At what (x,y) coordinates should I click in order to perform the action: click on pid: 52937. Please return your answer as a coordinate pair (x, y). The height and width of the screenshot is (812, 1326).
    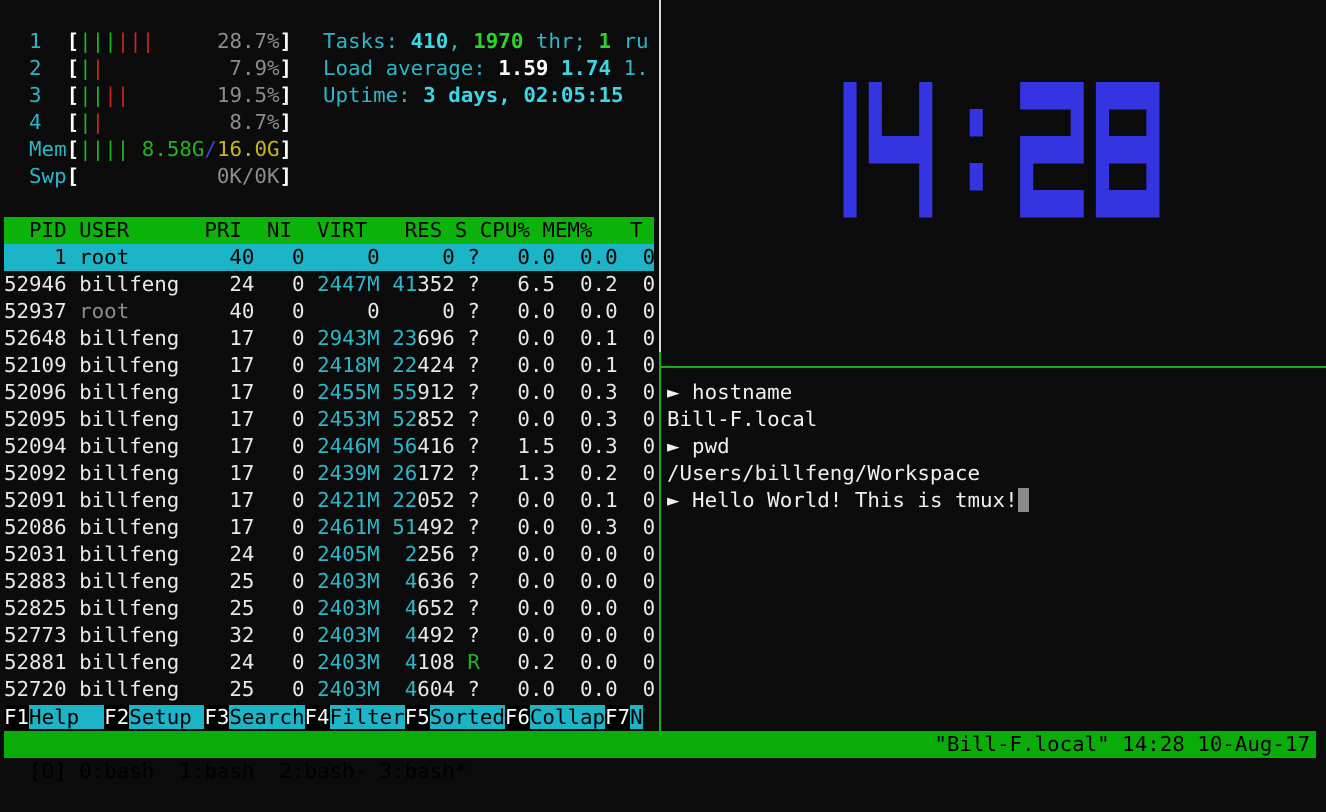
    Looking at the image, I should click on (35, 311).